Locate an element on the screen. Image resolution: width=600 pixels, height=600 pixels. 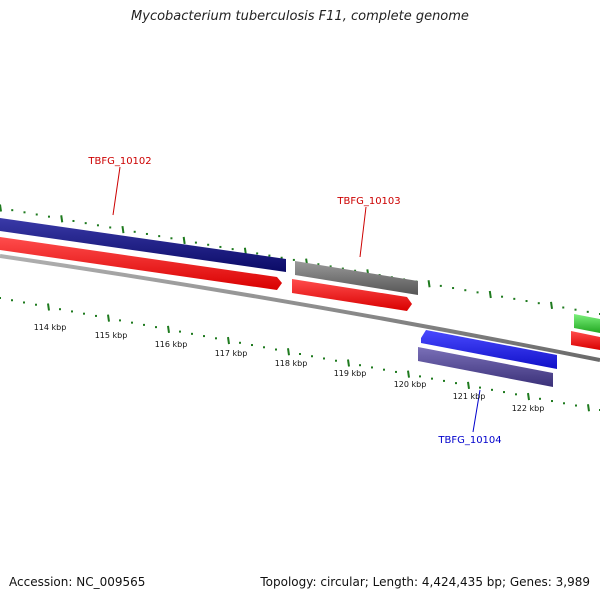
gene-label-tbfg-10104: TBFG_10104 is located at coordinates (469, 440).